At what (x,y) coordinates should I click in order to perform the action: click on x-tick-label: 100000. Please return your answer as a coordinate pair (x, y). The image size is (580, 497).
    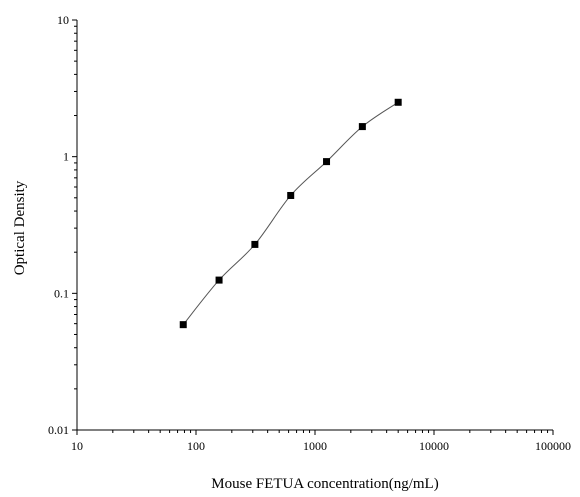
    Looking at the image, I should click on (553, 446).